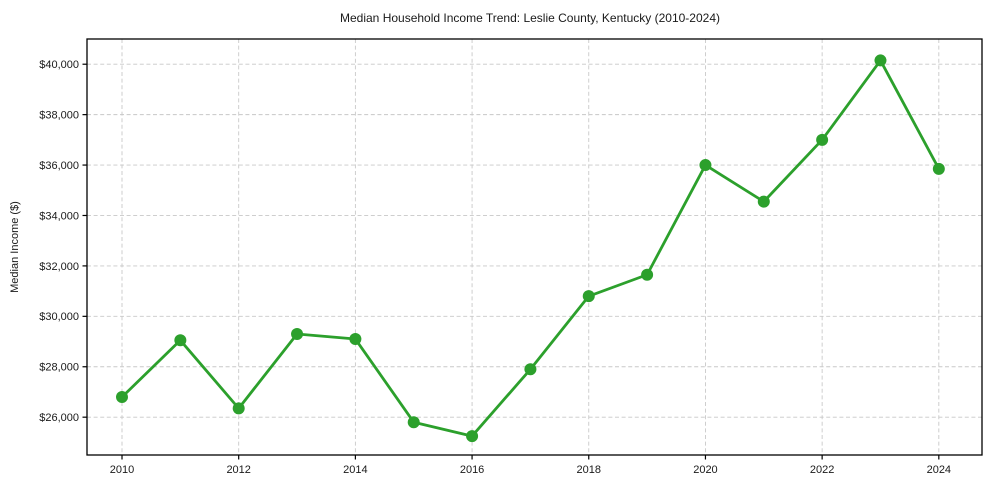  I want to click on data-point-2016, so click(472, 436).